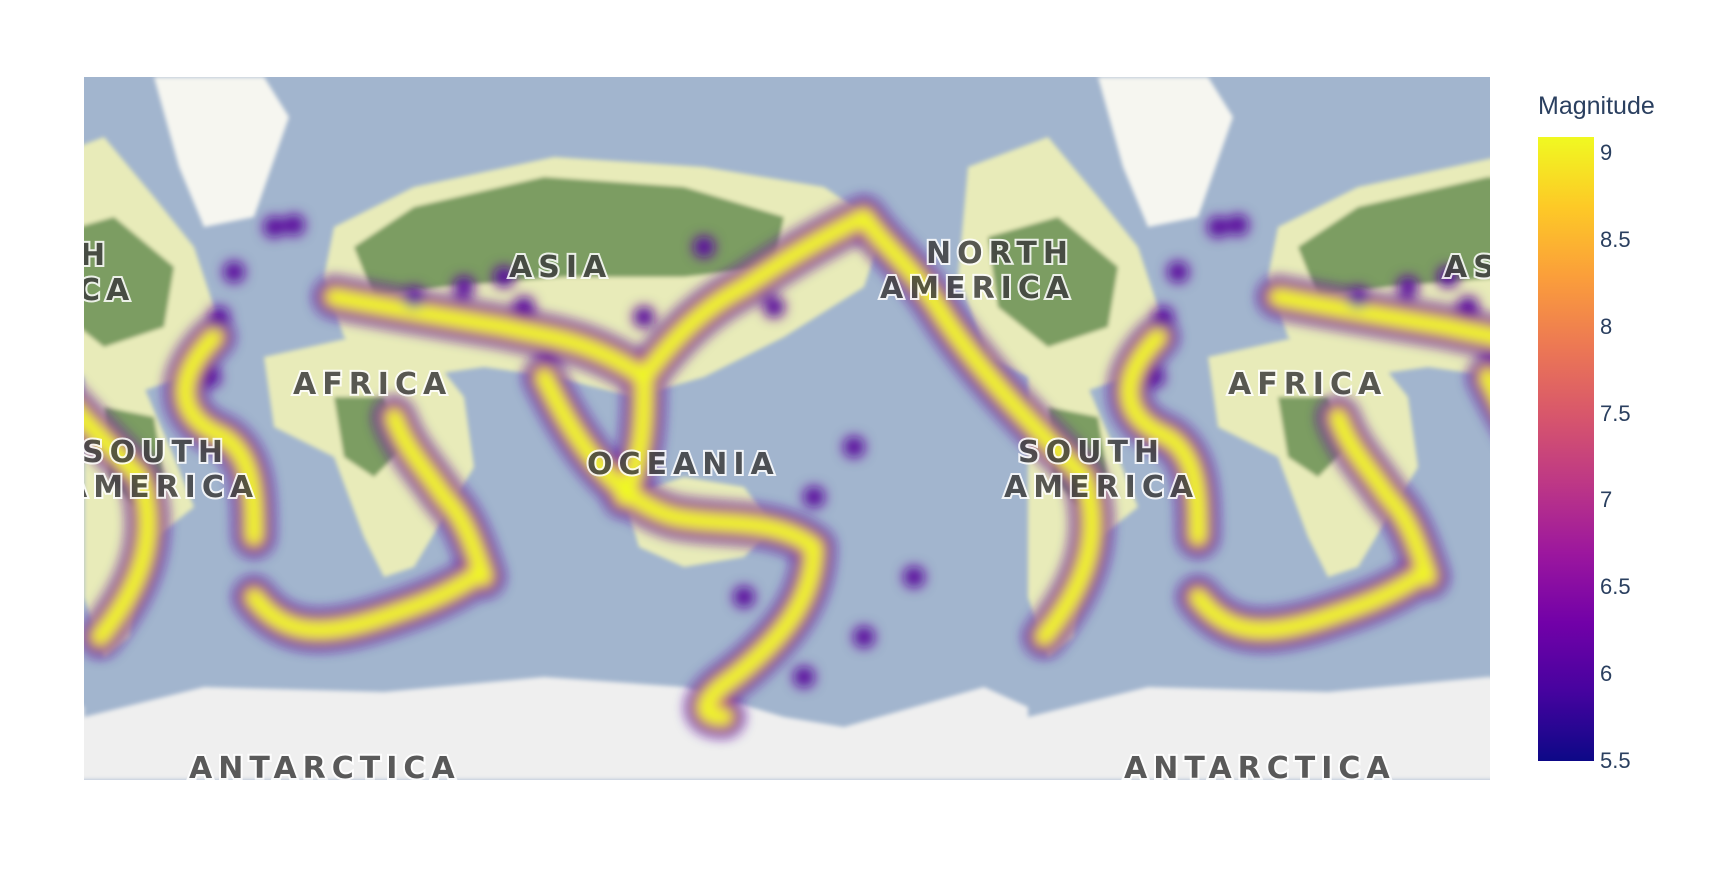  What do you see at coordinates (1606, 152) in the screenshot?
I see `colorbar-tick: 9` at bounding box center [1606, 152].